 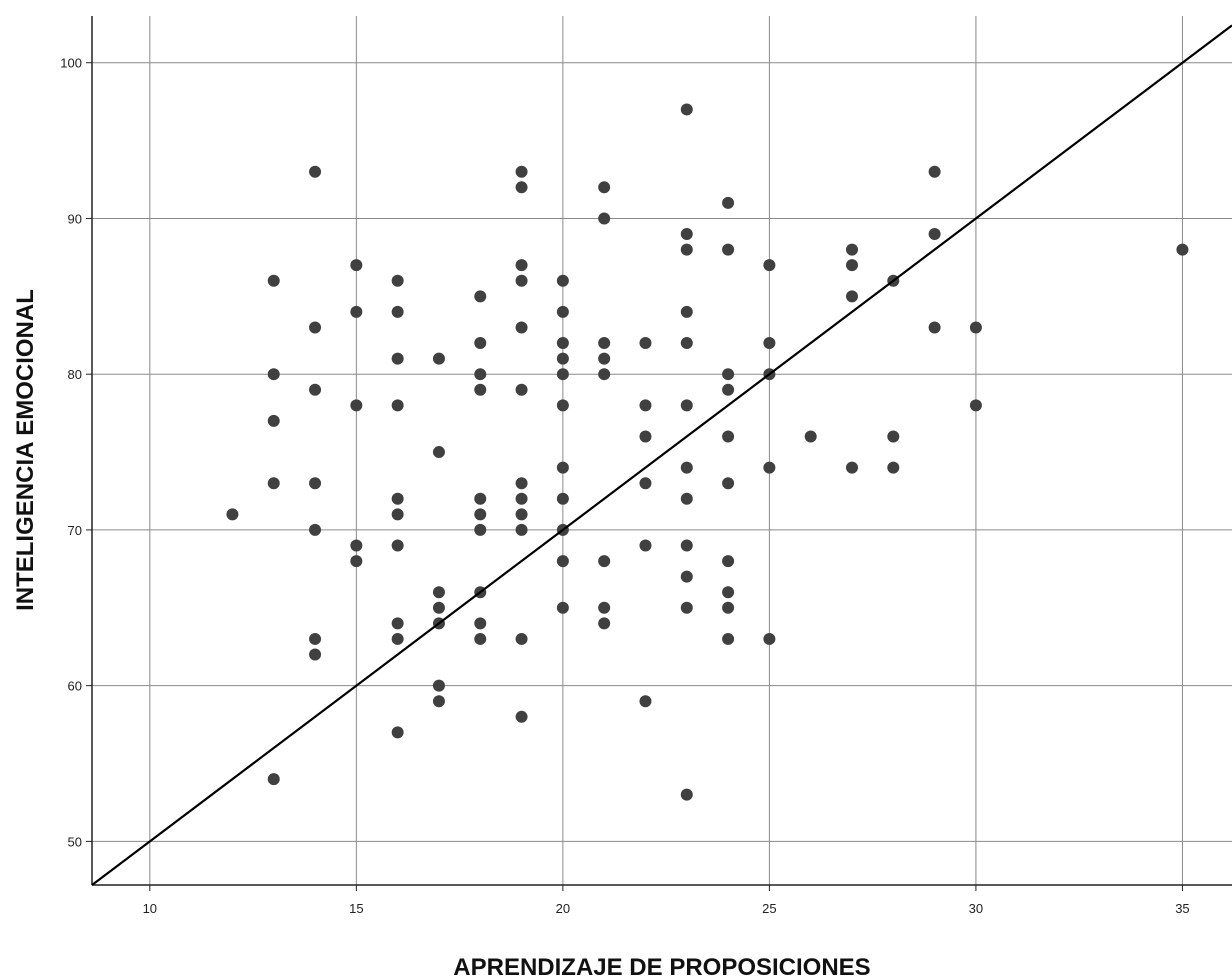 What do you see at coordinates (75, 218) in the screenshot?
I see `y-tick-label: 90` at bounding box center [75, 218].